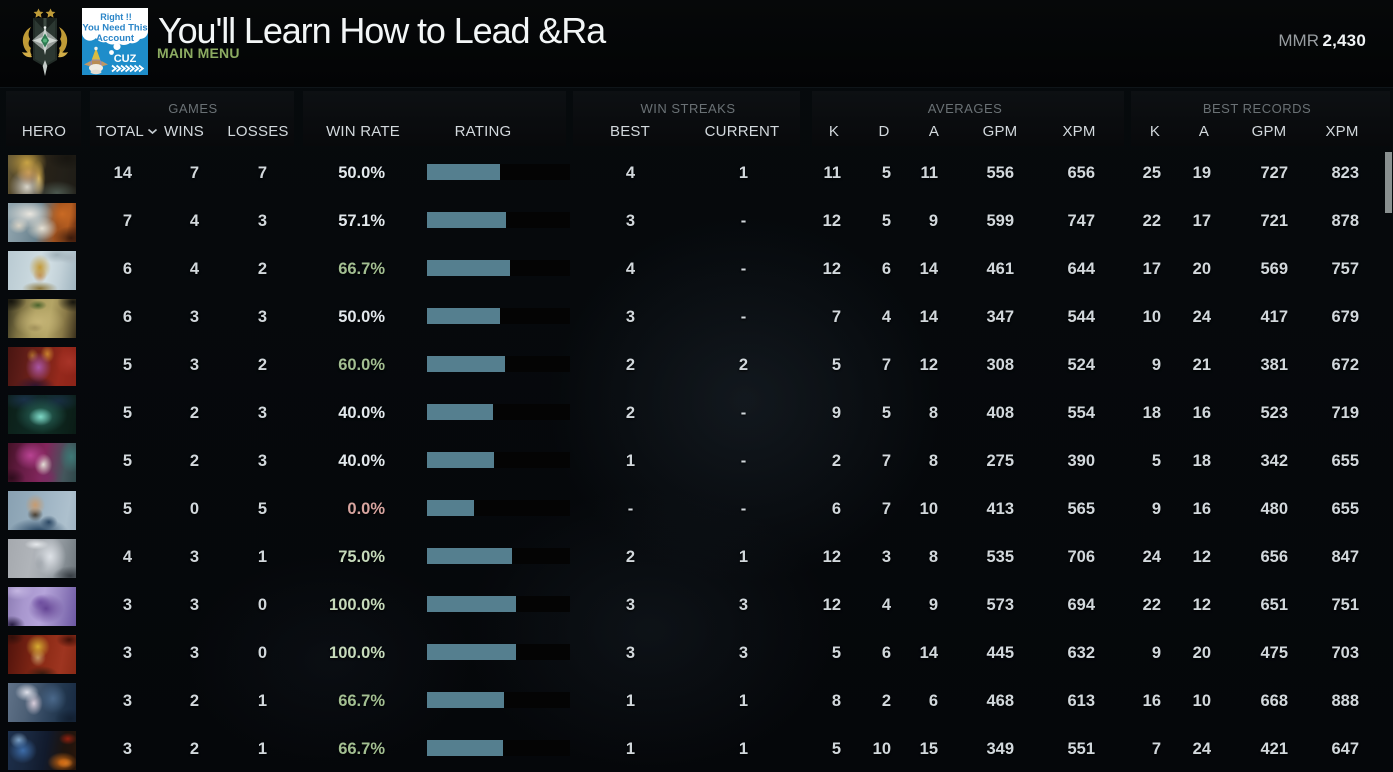 This screenshot has width=1393, height=772. Describe the element at coordinates (125, 59) in the screenshot. I see `svg-text: CUZ` at that location.